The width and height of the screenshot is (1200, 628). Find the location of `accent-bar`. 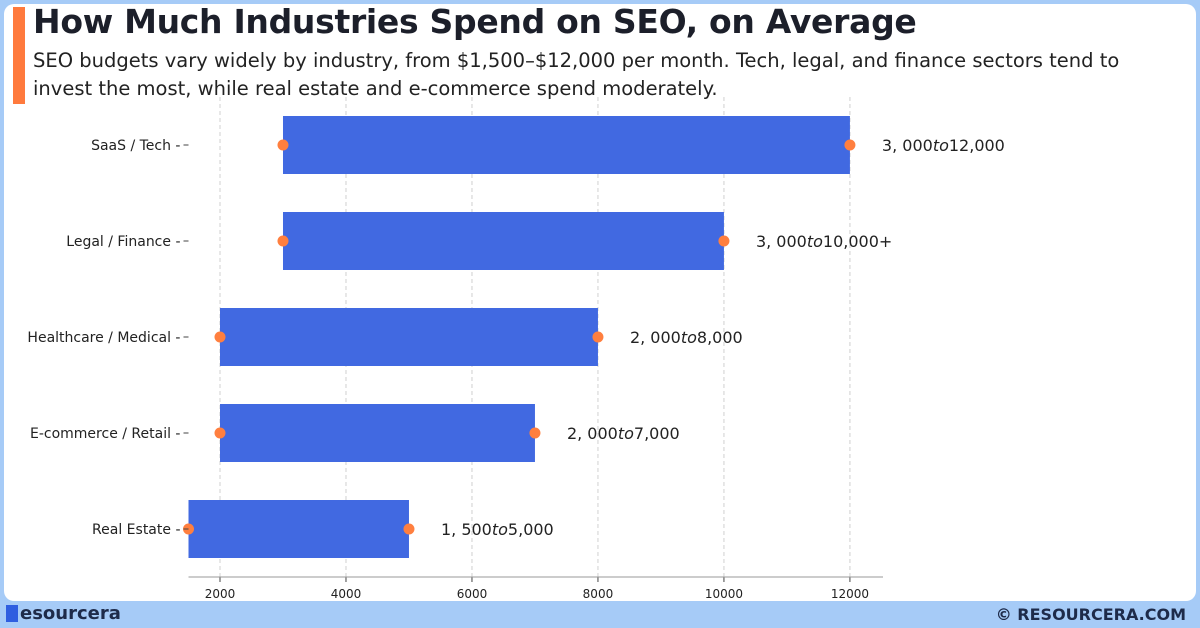

accent-bar is located at coordinates (19, 55).